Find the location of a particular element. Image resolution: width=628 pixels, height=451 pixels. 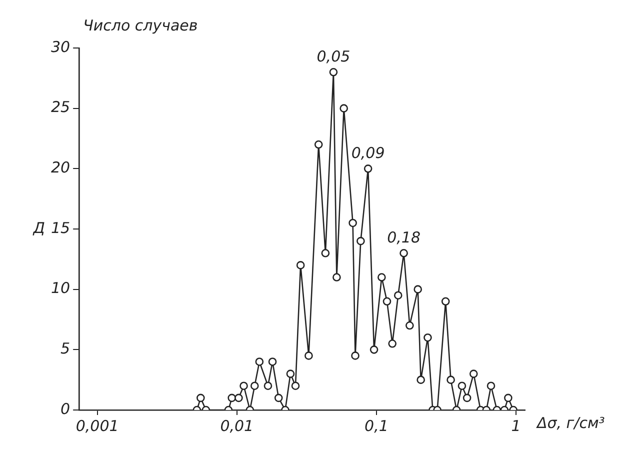

y-tick-label: 30 is located at coordinates (60, 47).